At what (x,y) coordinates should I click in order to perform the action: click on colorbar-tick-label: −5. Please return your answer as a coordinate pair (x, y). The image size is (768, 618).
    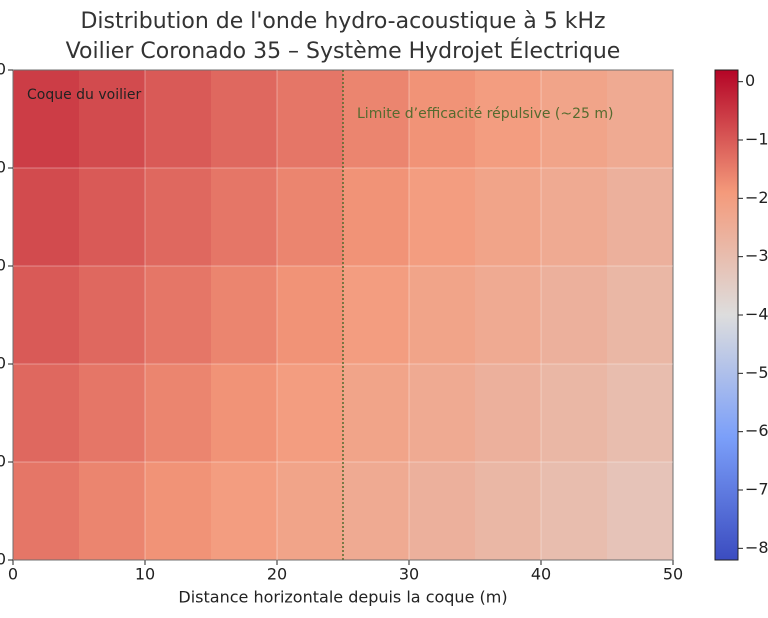
    Looking at the image, I should click on (756, 372).